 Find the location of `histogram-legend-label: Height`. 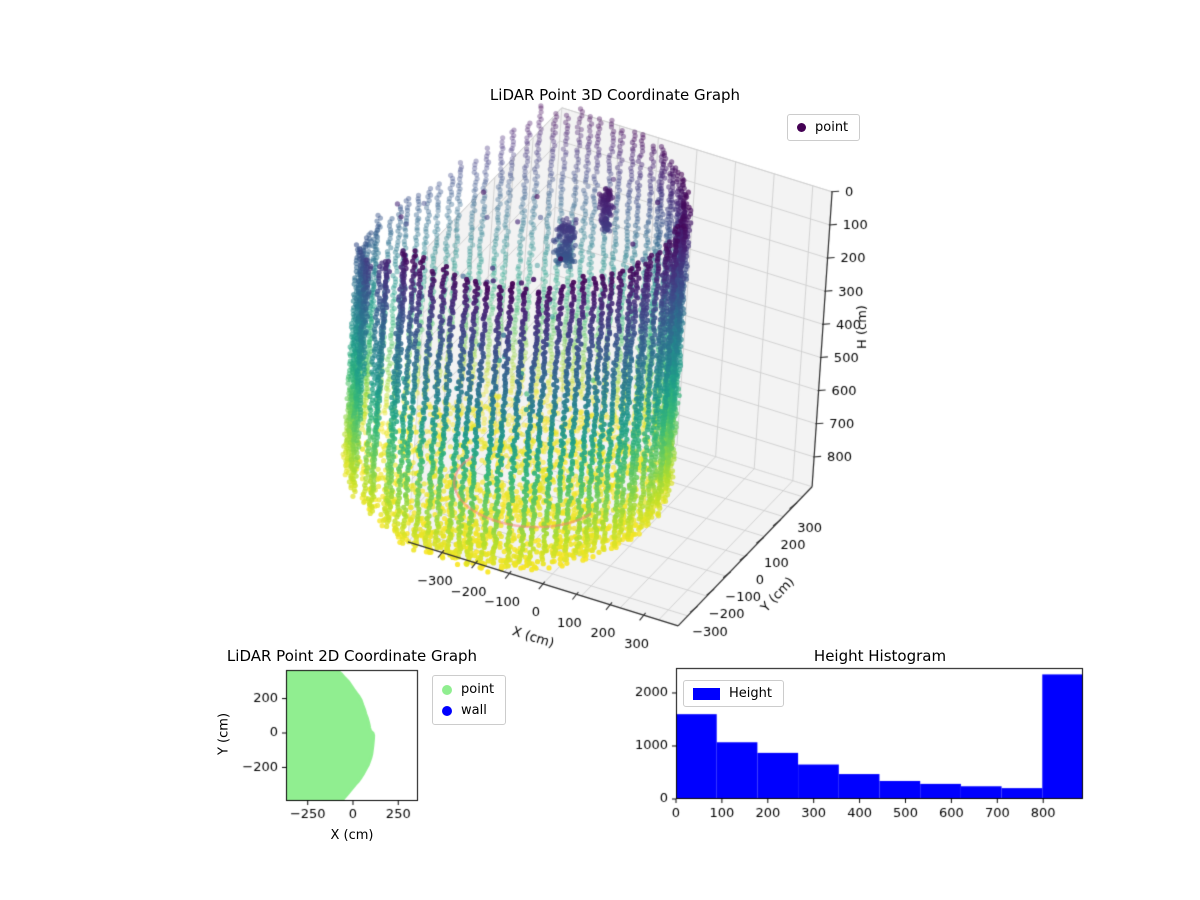

histogram-legend-label: Height is located at coordinates (750, 693).